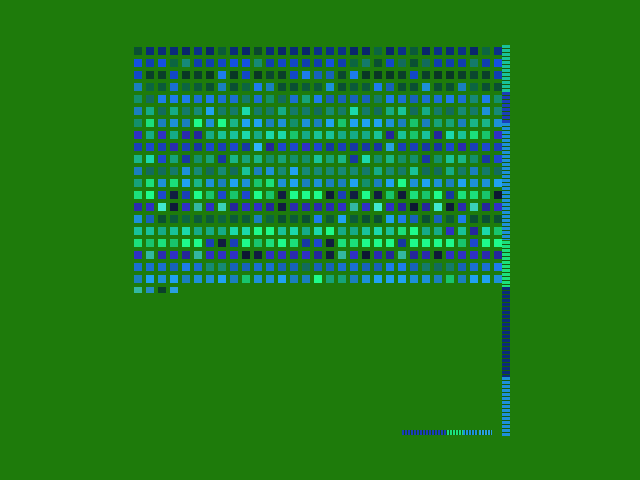  What do you see at coordinates (506, 68) in the screenshot?
I see `vertical-strip-segment` at bounding box center [506, 68].